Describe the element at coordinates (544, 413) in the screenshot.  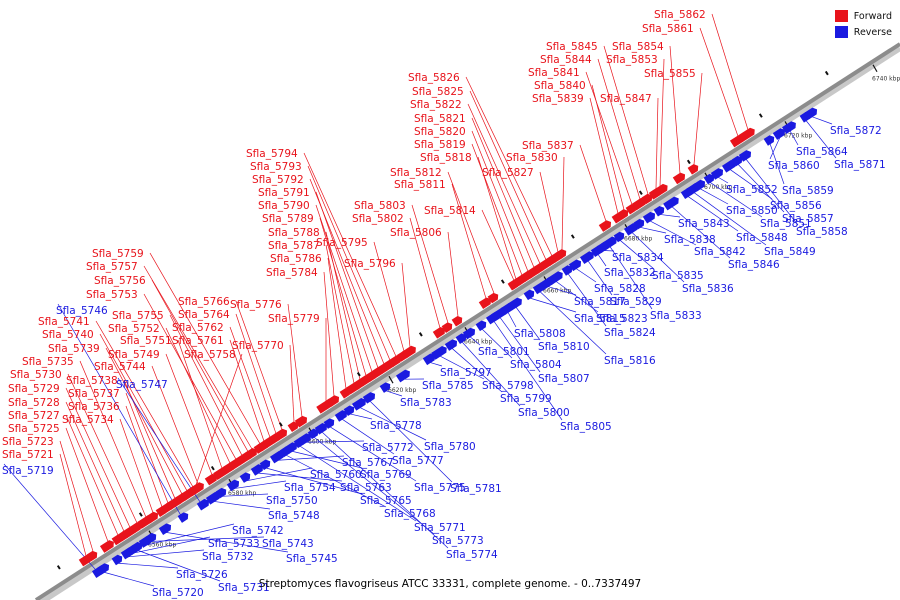
I see `reverse-gene-label: Sfla_5800` at that location.